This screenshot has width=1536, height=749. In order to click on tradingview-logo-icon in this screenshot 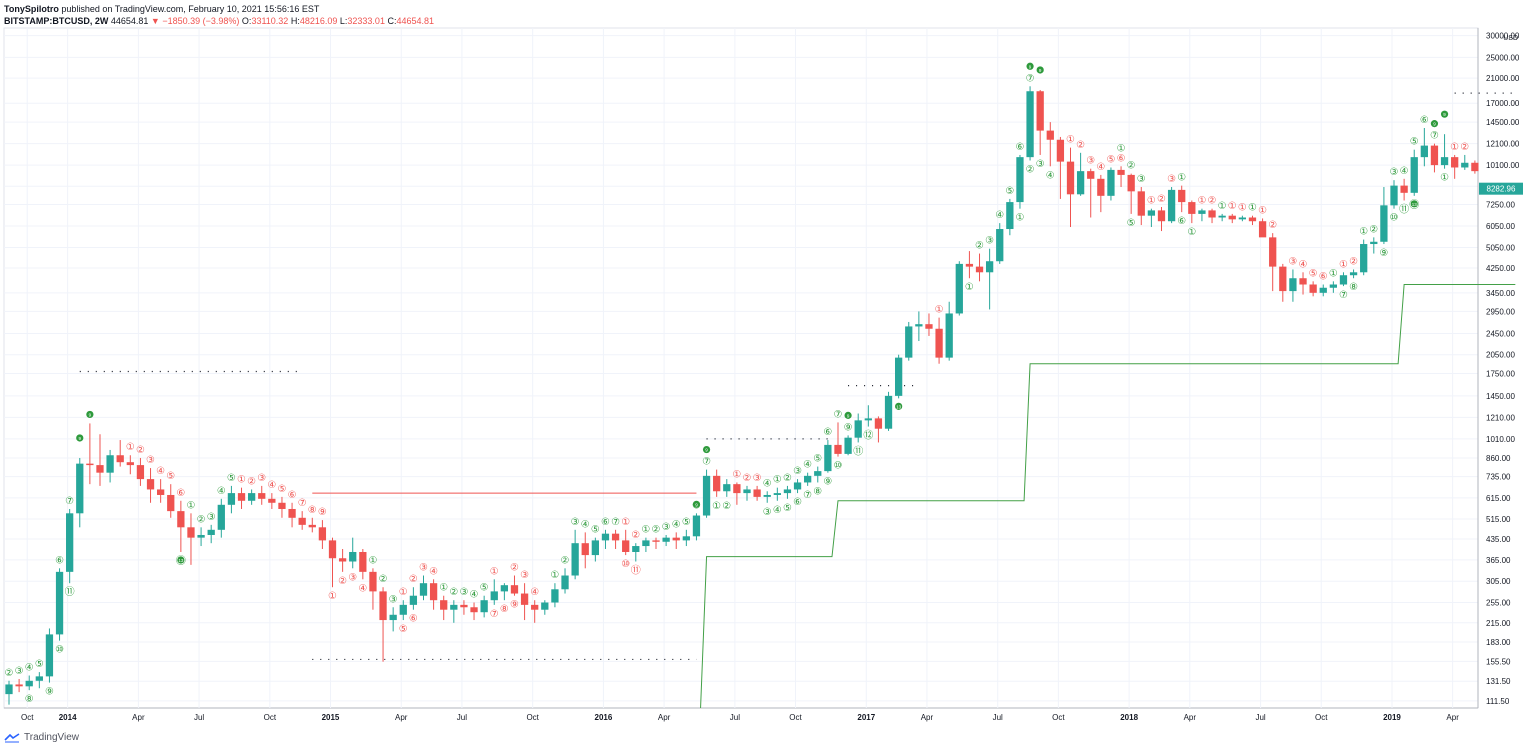, I will do `click(12, 738)`.